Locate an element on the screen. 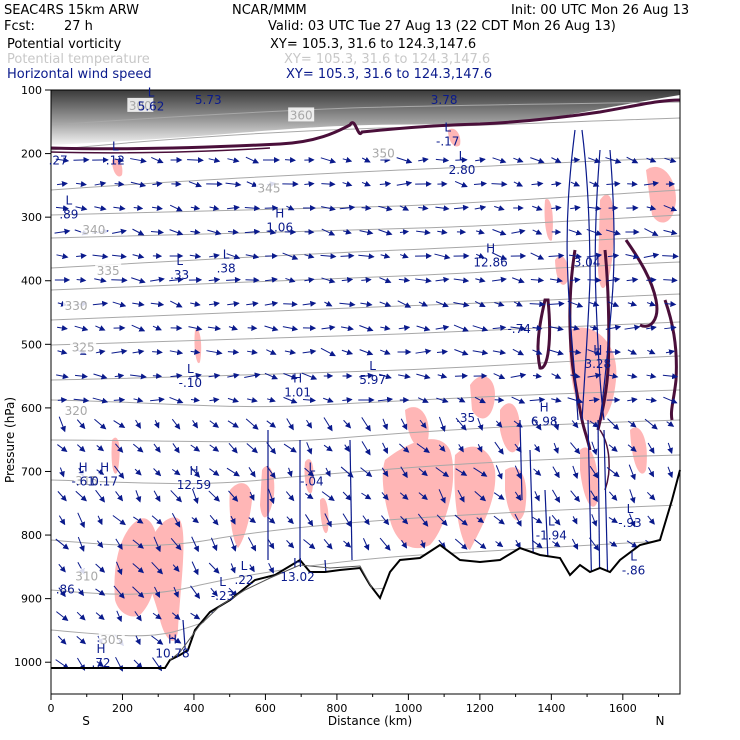  extremum-value: .35 is located at coordinates (465, 418).